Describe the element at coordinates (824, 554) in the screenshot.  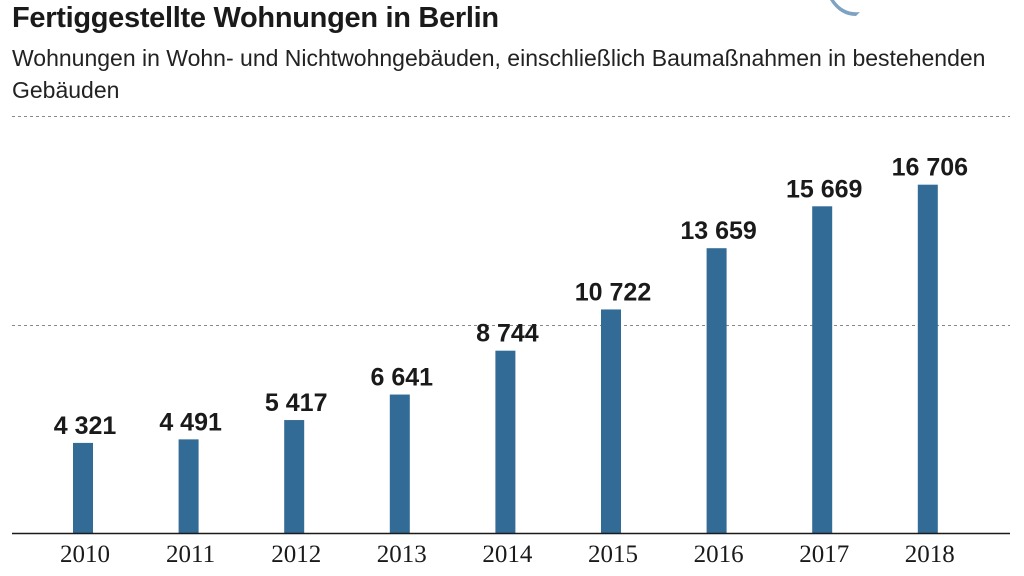
I see `x-tick-label-2017: 2017` at that location.